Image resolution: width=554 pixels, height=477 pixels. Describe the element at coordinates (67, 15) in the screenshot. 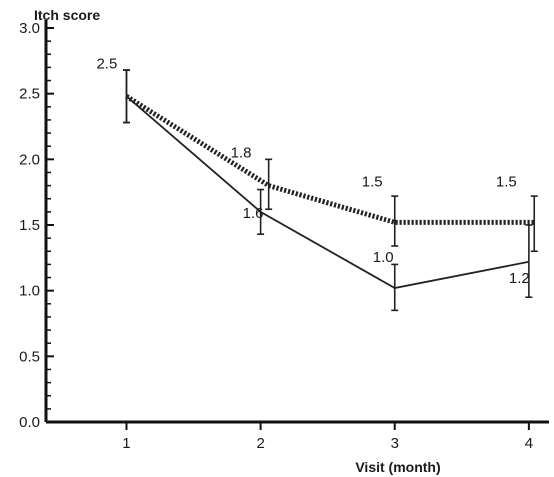

I see `y-axis-title: Itch score` at that location.